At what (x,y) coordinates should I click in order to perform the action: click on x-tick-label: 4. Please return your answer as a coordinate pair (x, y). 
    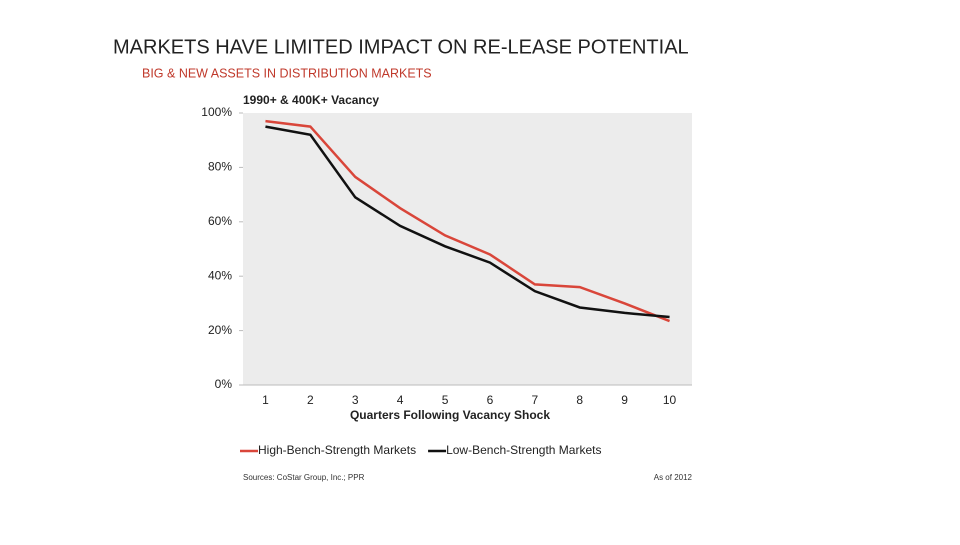
    Looking at the image, I should click on (400, 400).